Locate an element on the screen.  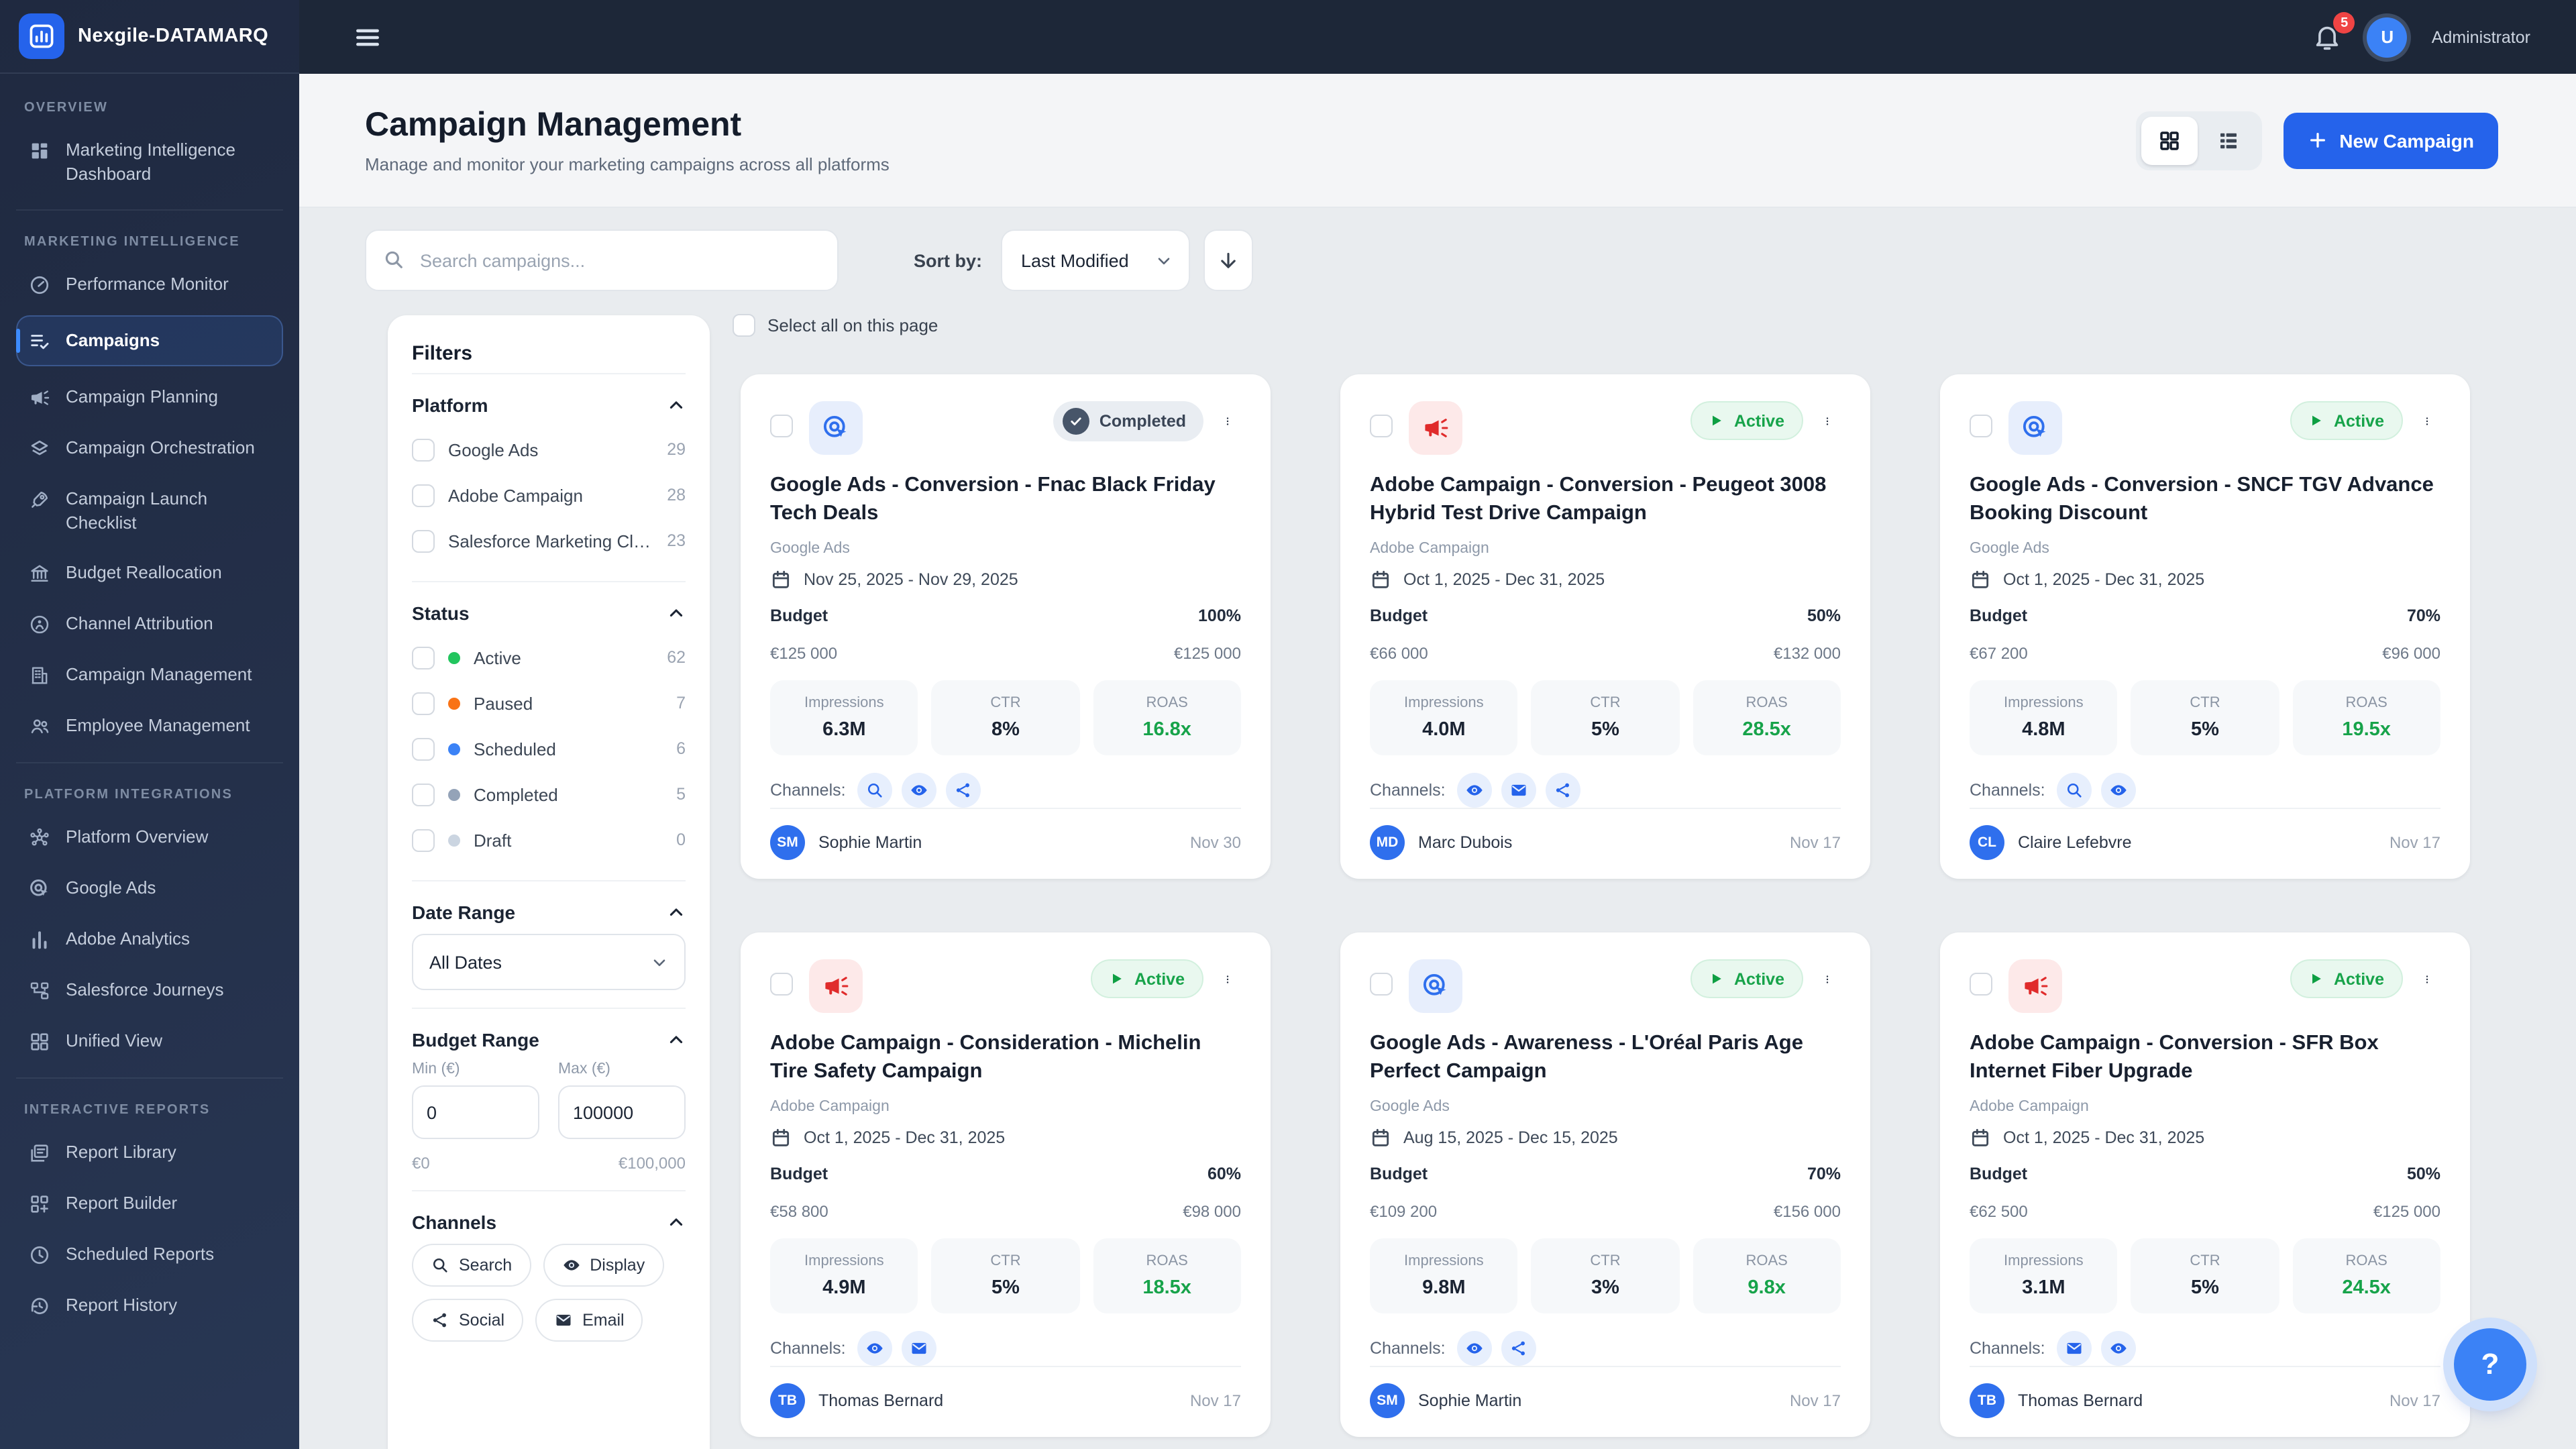
sidebar-item-campaigns: Campaigns is located at coordinates (149, 341).